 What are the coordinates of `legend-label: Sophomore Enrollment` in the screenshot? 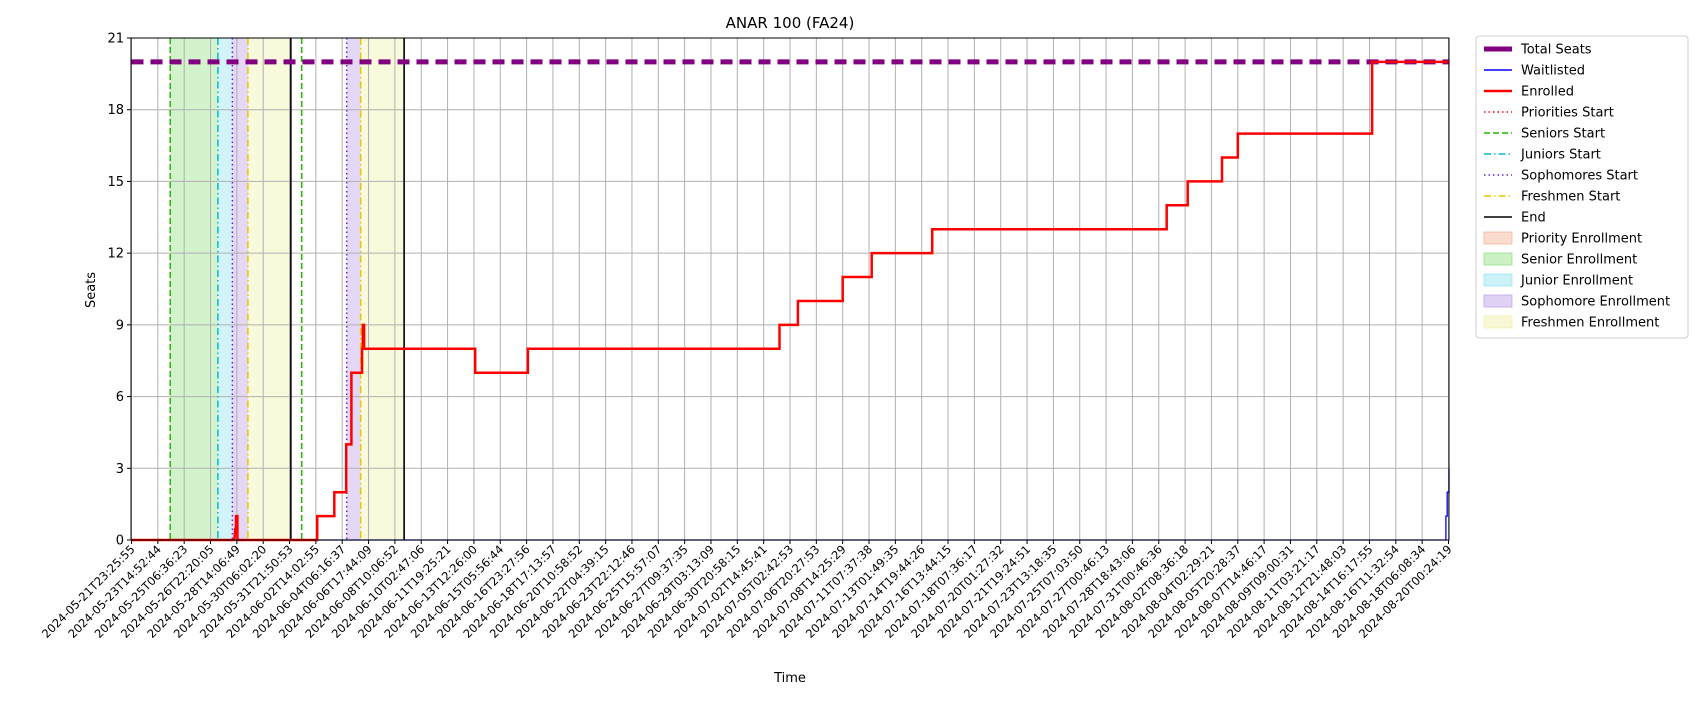 It's located at (1595, 302).